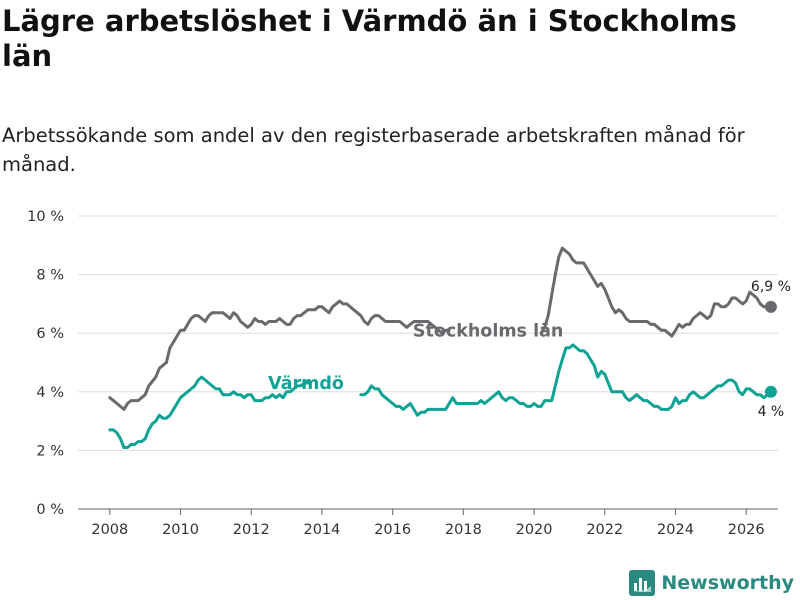 This screenshot has width=800, height=600. I want to click on y-tick-label: 2 %, so click(50, 451).